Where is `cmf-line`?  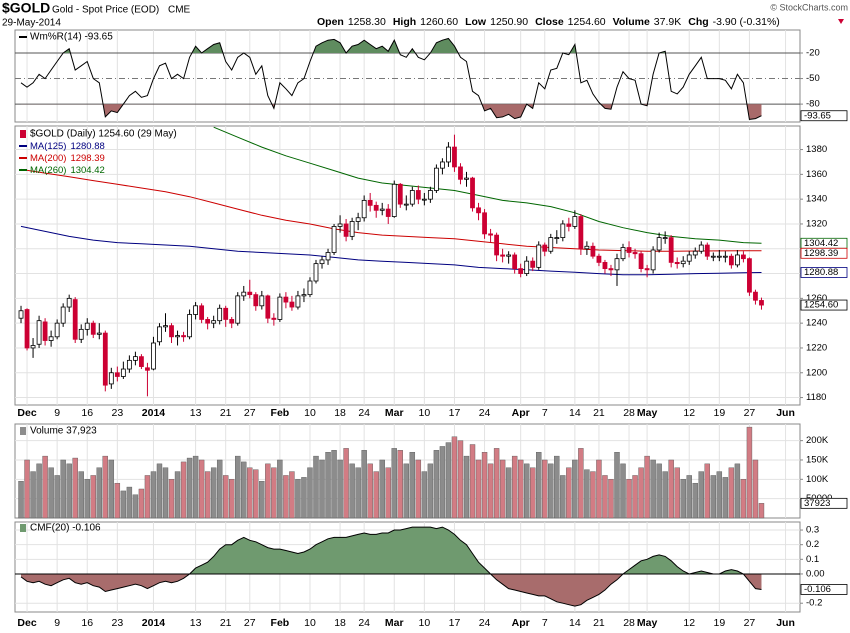 cmf-line is located at coordinates (391, 566).